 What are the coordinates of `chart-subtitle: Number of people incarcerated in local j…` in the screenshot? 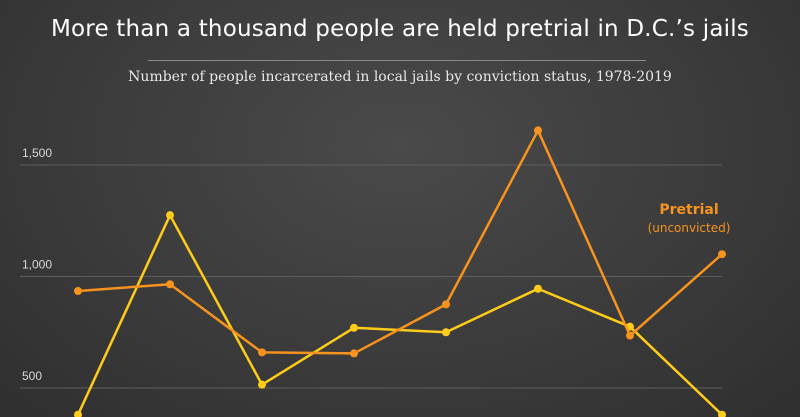 It's located at (400, 77).